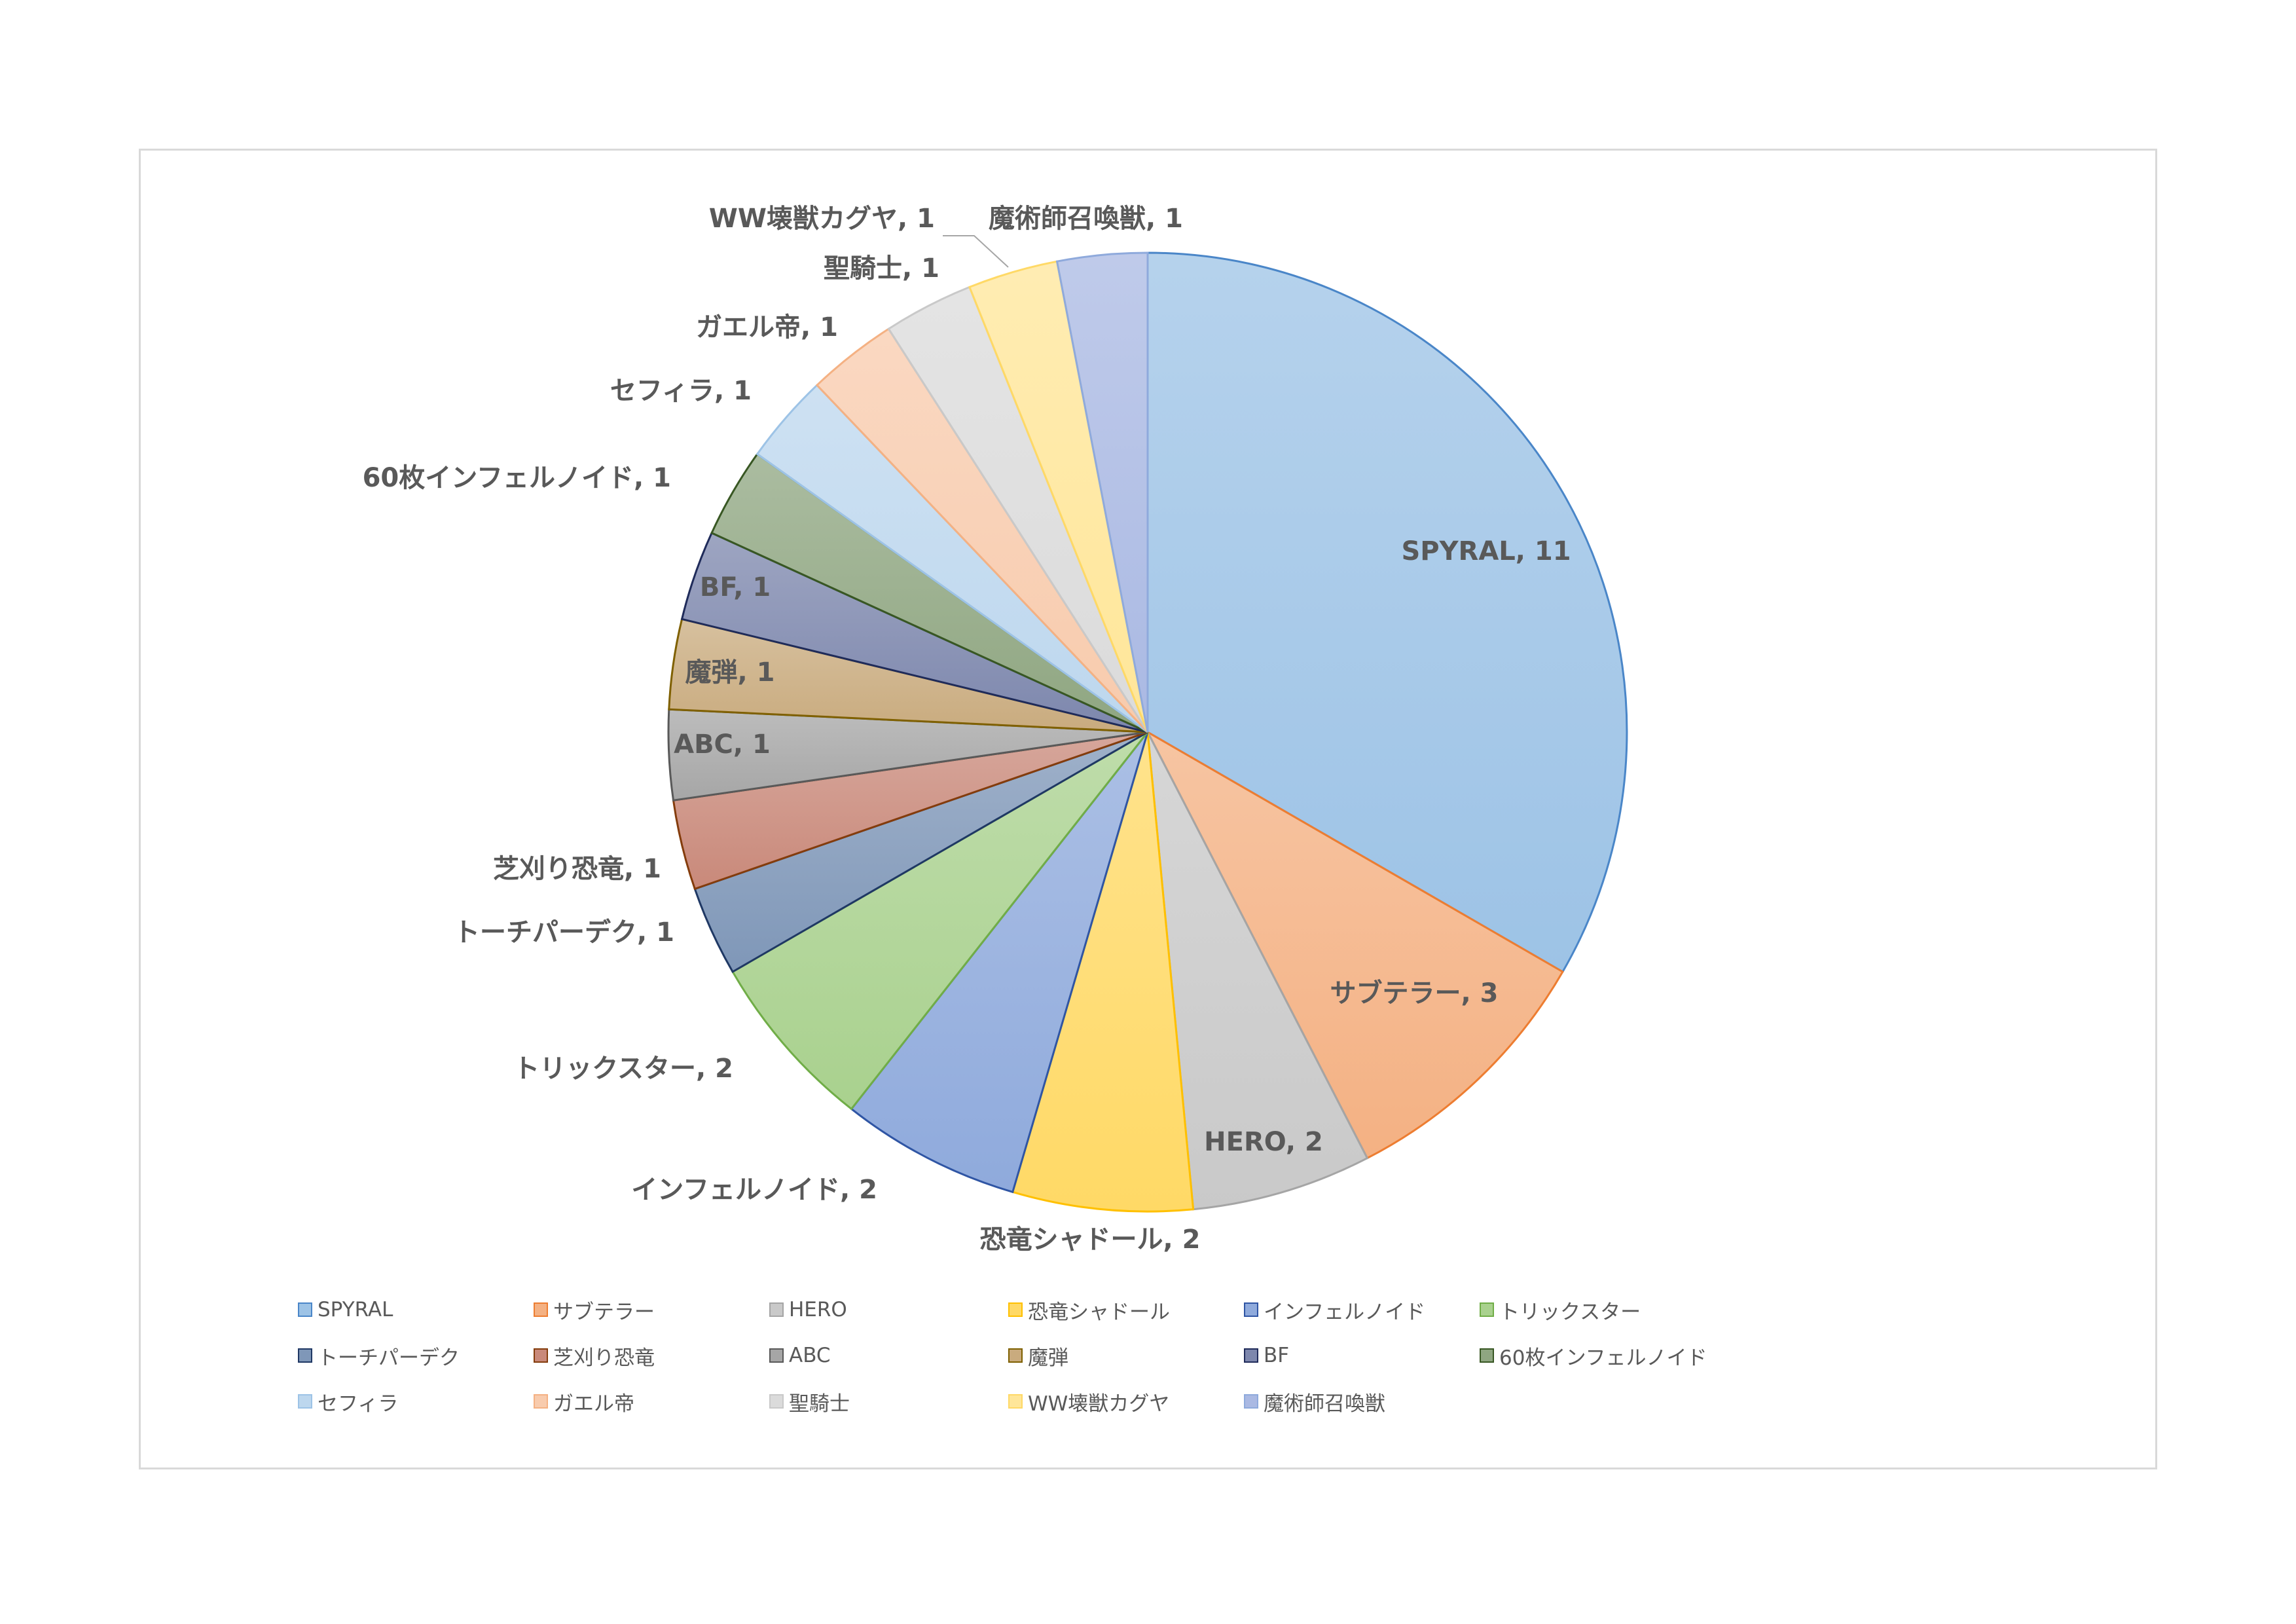 The width and height of the screenshot is (2296, 1624). Describe the element at coordinates (1603, 1358) in the screenshot. I see `legend-label: 60枚インフェルノイド` at that location.